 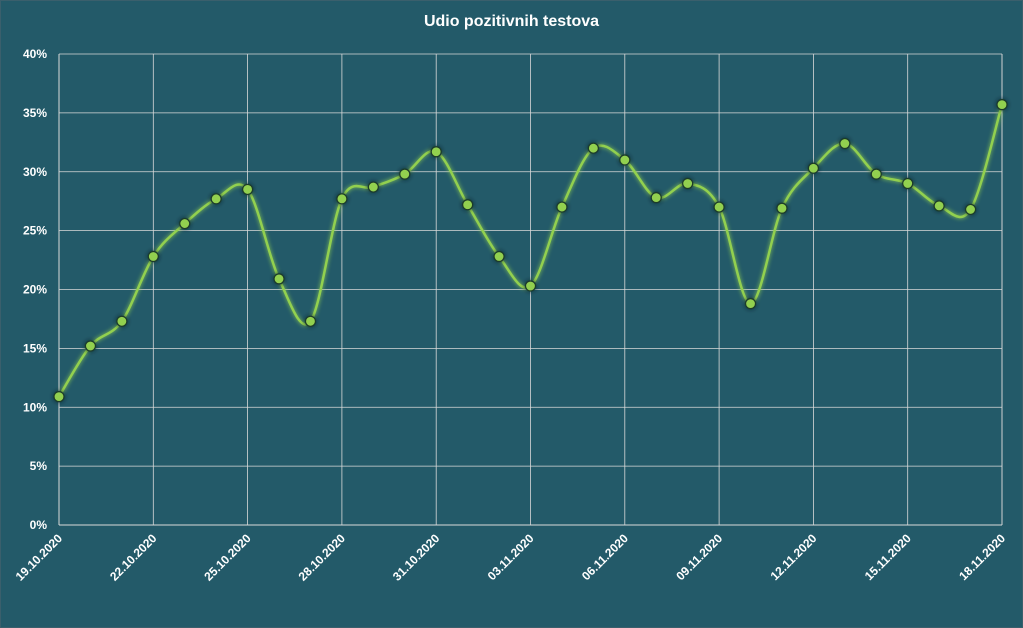 I want to click on x-tick-label: 25.10.2020, so click(x=227, y=557).